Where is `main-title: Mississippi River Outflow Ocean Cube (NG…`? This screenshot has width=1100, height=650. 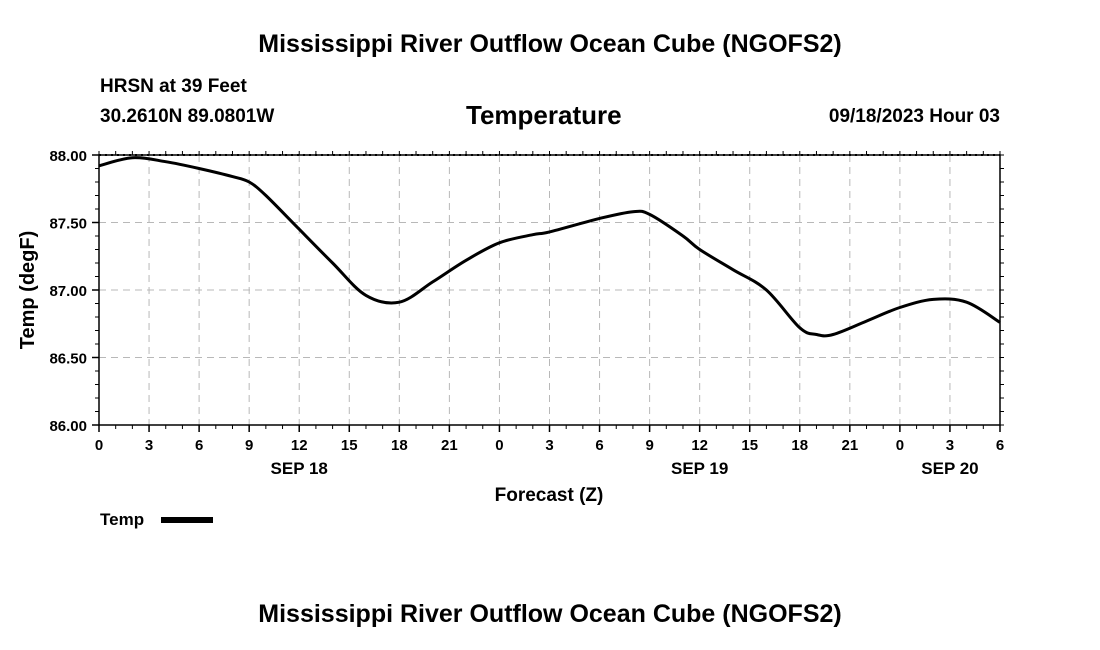
main-title: Mississippi River Outflow Ocean Cube (NG… is located at coordinates (550, 44).